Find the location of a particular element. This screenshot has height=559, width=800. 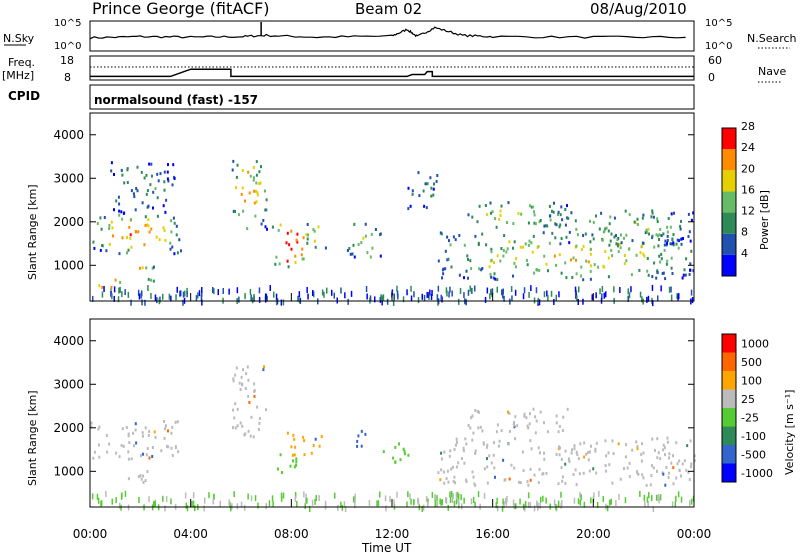

colorbar-tick-label: 24 is located at coordinates (748, 147).